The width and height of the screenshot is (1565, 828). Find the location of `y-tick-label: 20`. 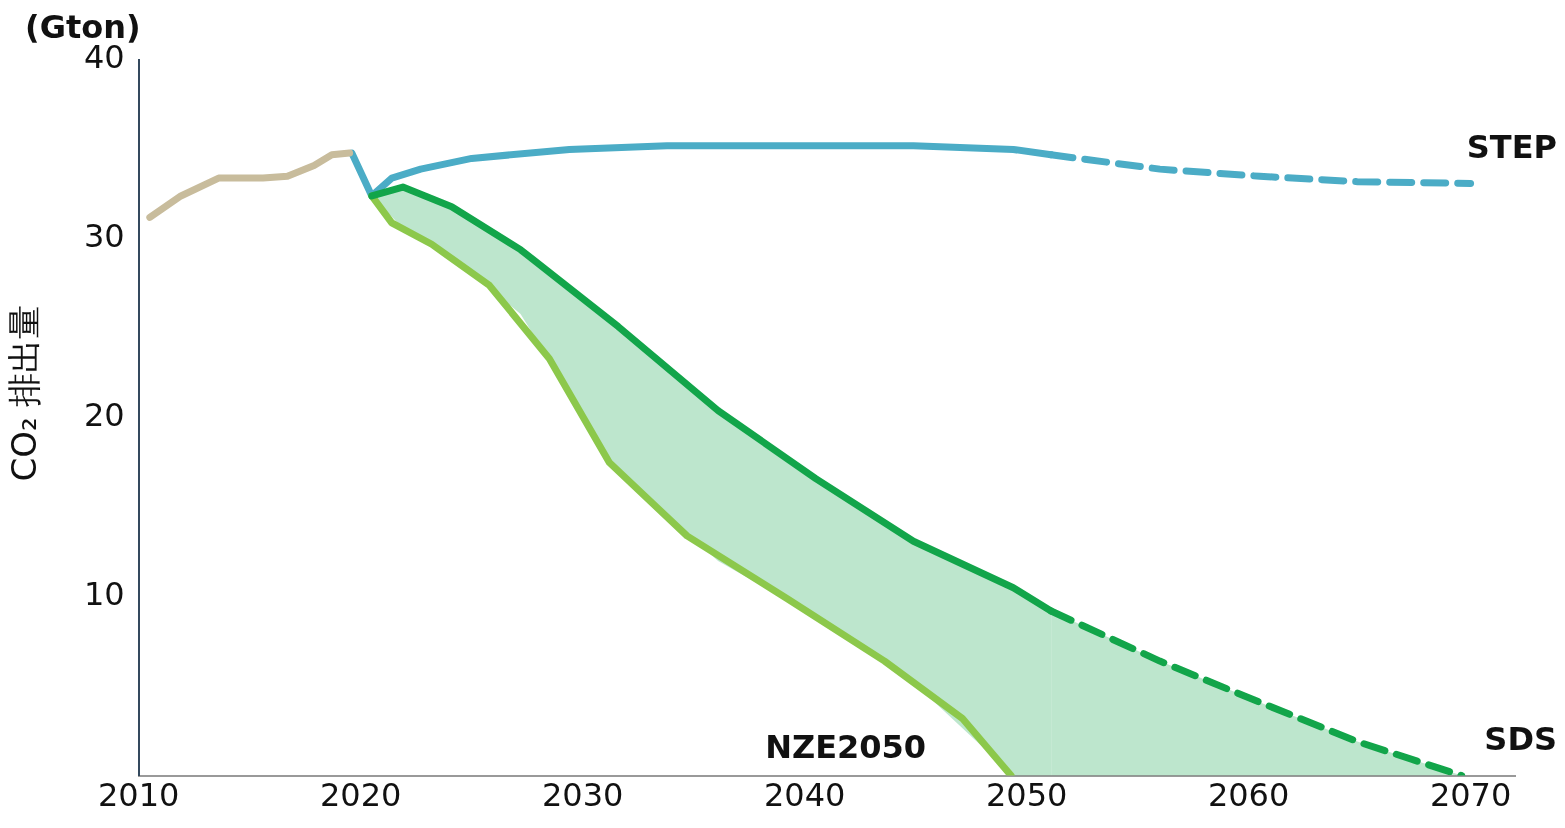

y-tick-label: 20 is located at coordinates (104, 415).